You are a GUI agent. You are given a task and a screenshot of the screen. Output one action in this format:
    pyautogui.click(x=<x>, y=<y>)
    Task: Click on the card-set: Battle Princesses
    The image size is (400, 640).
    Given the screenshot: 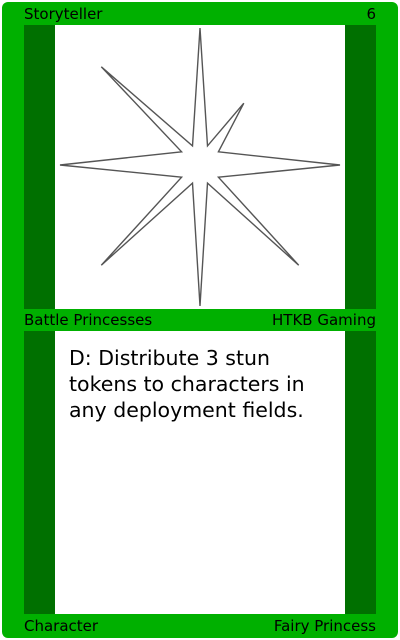 What is the action you would take?
    pyautogui.click(x=88, y=320)
    